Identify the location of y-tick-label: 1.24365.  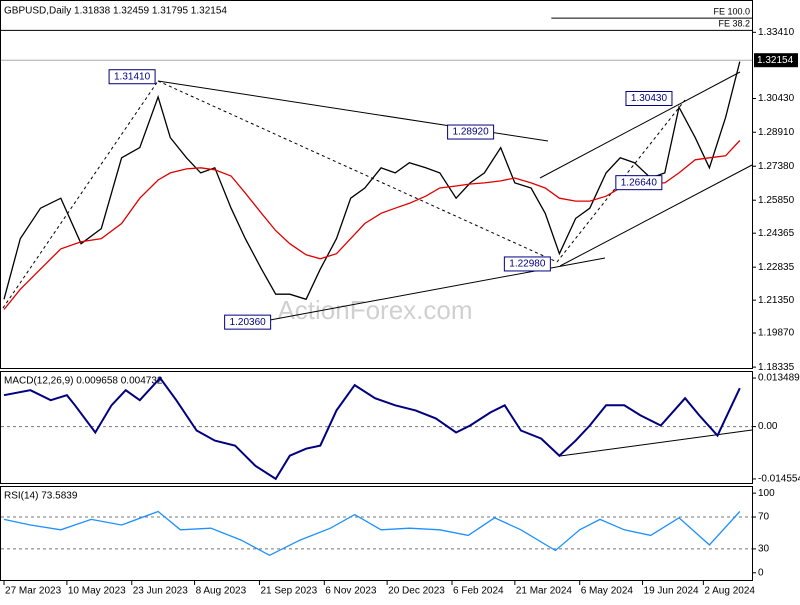
(776, 233).